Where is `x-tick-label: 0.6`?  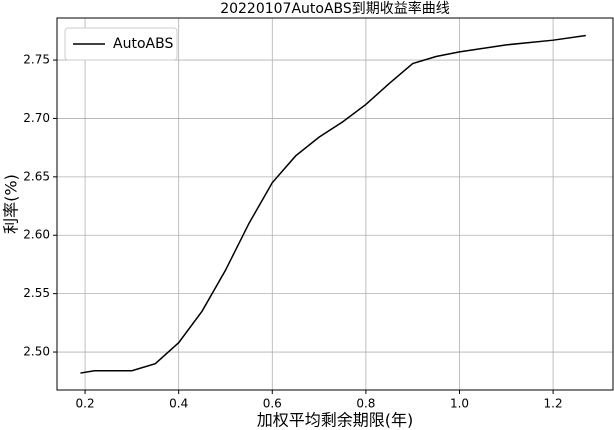
x-tick-label: 0.6 is located at coordinates (272, 404).